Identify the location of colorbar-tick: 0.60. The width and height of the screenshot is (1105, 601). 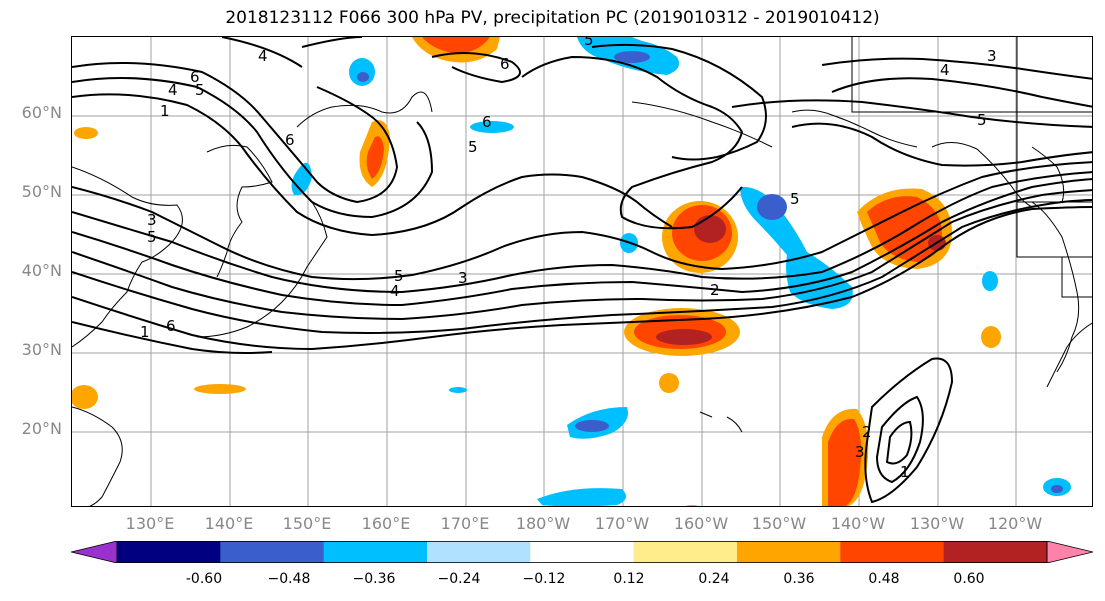
(969, 579).